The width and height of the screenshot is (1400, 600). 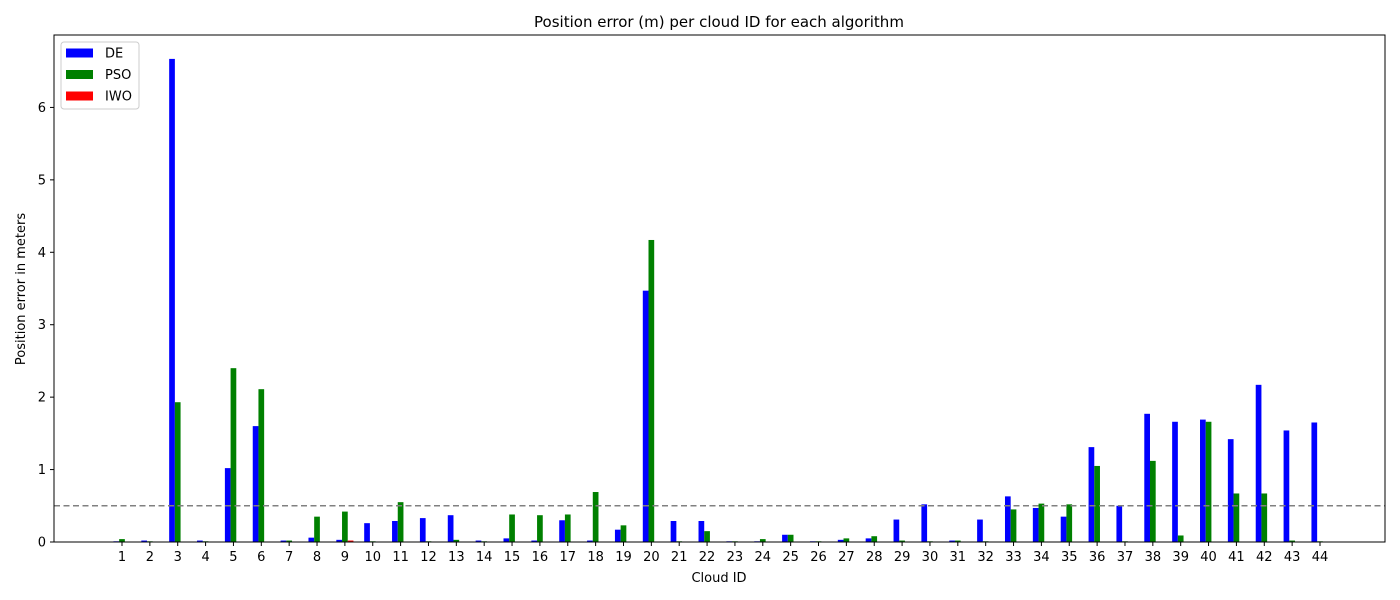 What do you see at coordinates (902, 557) in the screenshot?
I see `x-tick-label-29: 29` at bounding box center [902, 557].